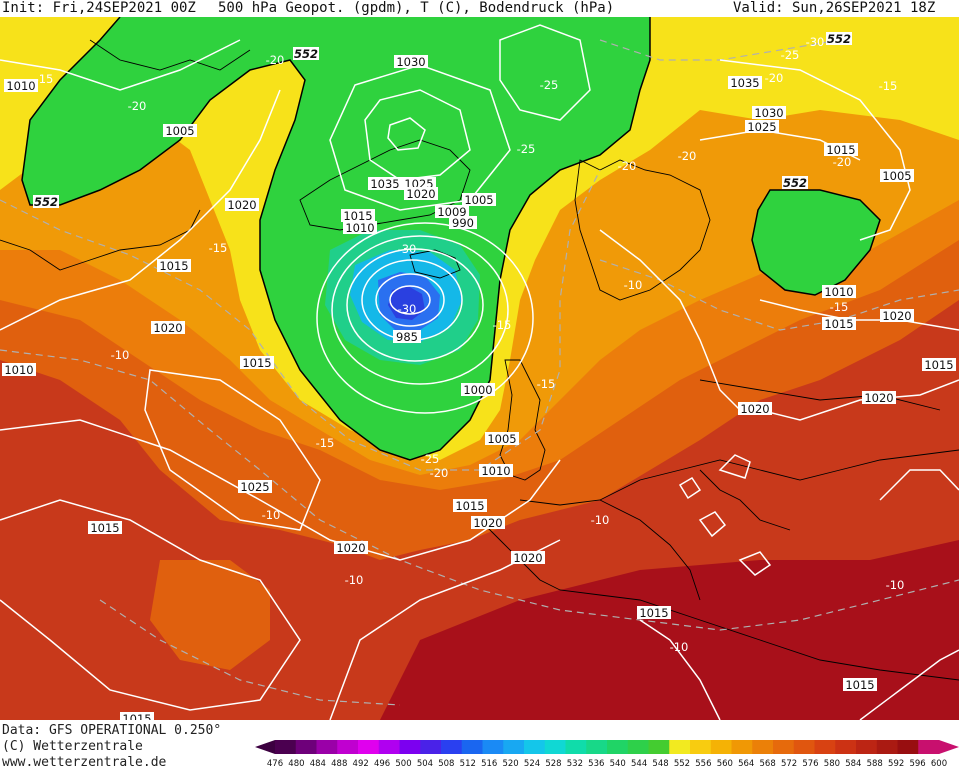 The height and width of the screenshot is (770, 959). What do you see at coordinates (425, 764) in the screenshot?
I see `scale-tick-label: 504` at bounding box center [425, 764].